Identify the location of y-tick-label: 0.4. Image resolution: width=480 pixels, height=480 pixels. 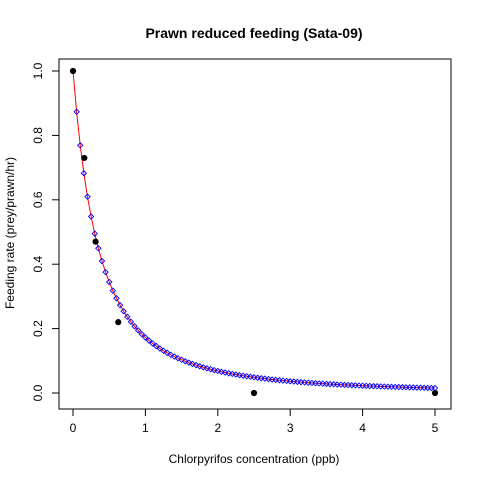
(38, 264).